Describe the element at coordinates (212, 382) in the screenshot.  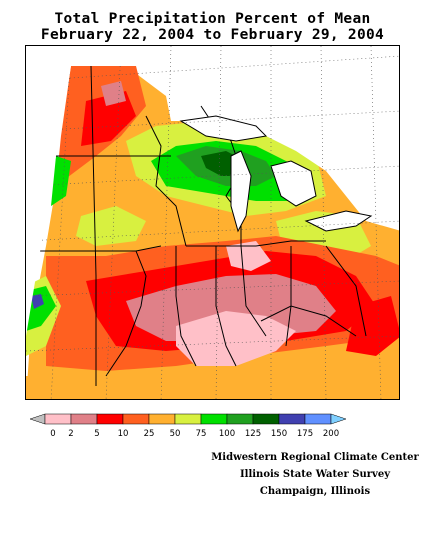
I see `data-region-south-orange` at that location.